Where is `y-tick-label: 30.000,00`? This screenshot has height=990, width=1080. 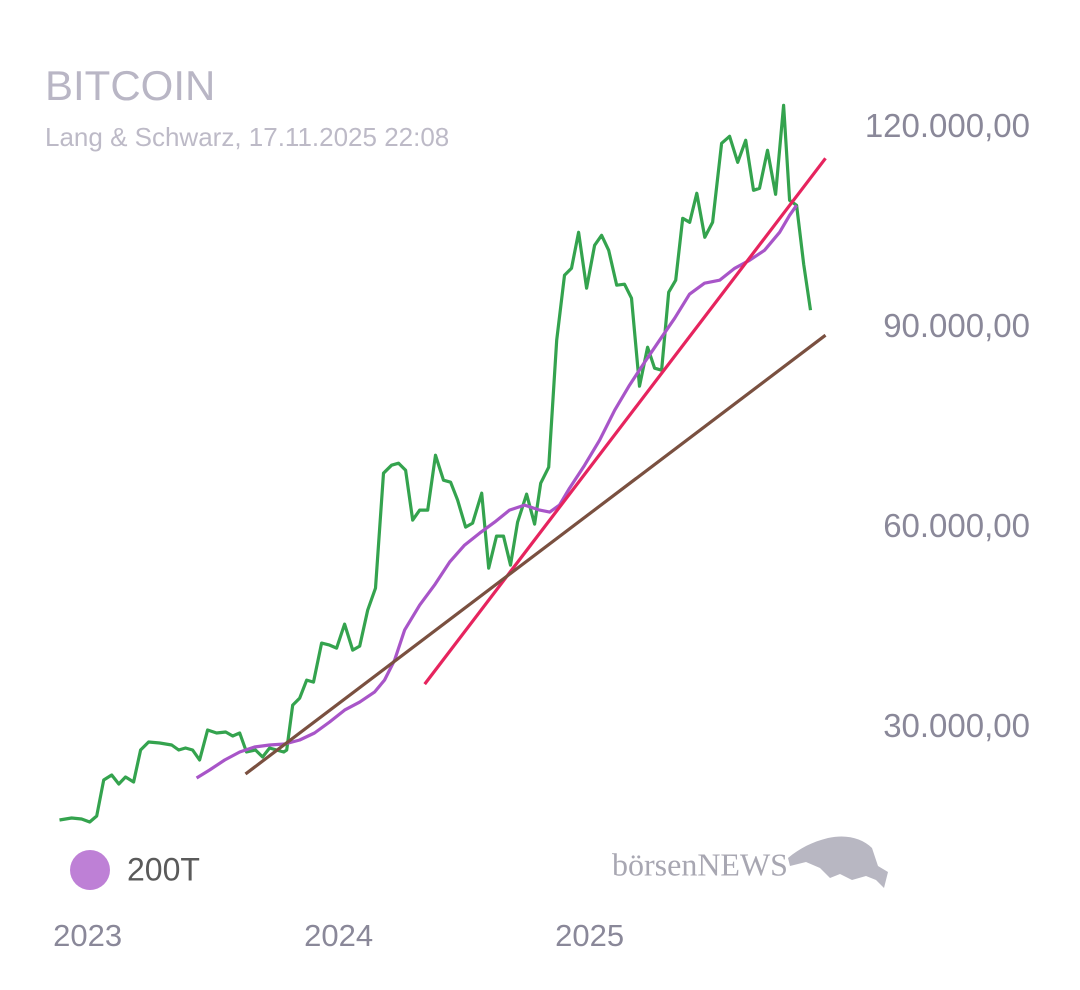 y-tick-label: 30.000,00 is located at coordinates (956, 725).